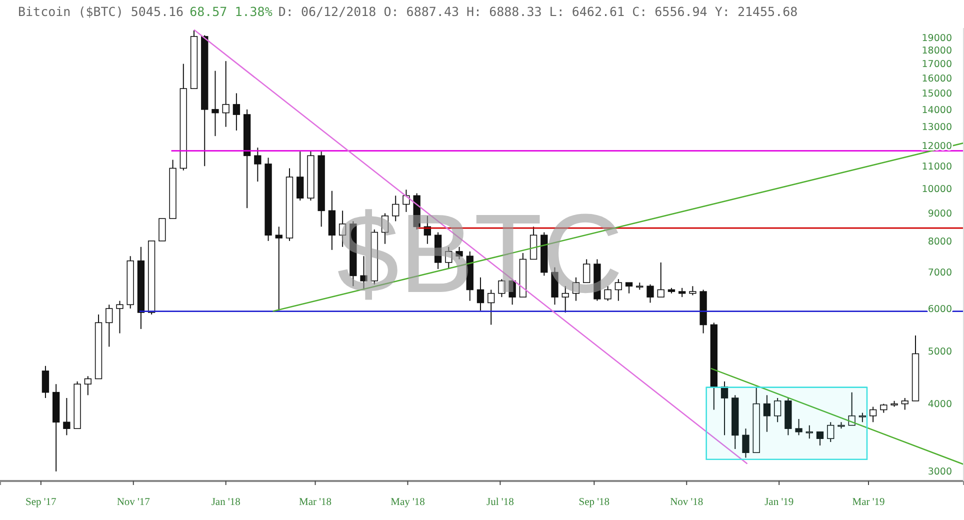 This screenshot has width=964, height=520. I want to click on text: D: 06/12/2018 O: 6887.43 H: 6888.33 L: 6462.61 C: 6556.94 Y: 21455.68, so click(538, 11).